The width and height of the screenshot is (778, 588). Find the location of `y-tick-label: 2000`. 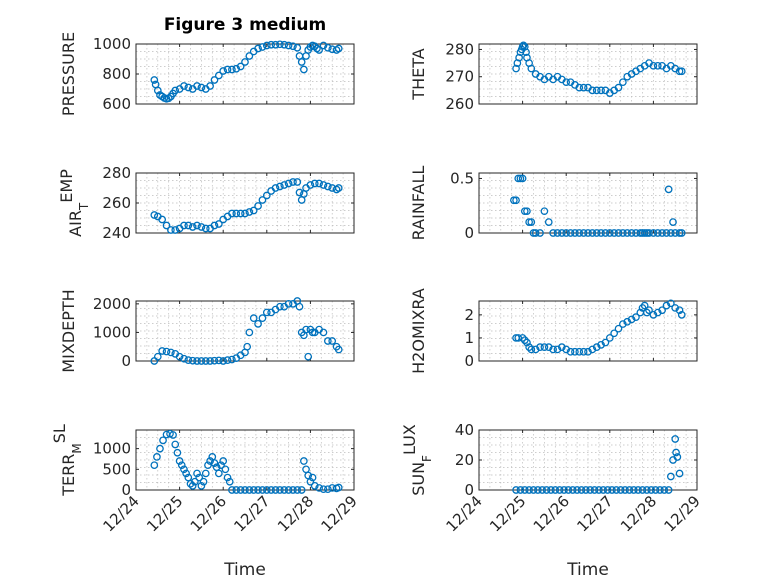

y-tick-label: 2000 is located at coordinates (112, 304).